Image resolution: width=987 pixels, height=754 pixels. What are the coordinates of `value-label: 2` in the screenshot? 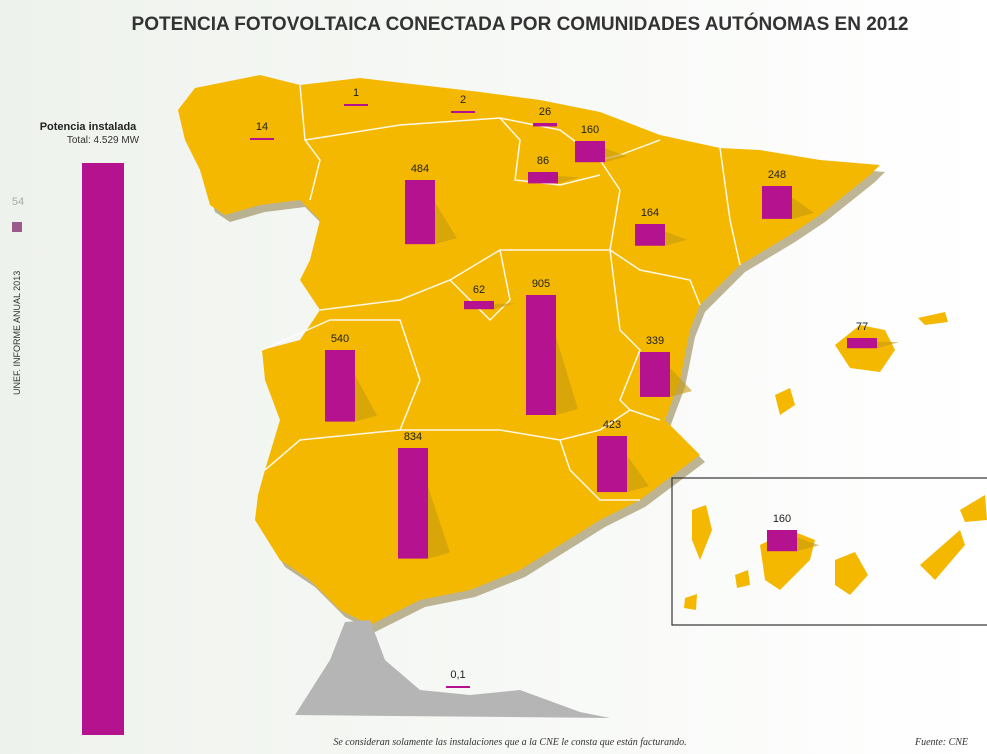 It's located at (463, 100).